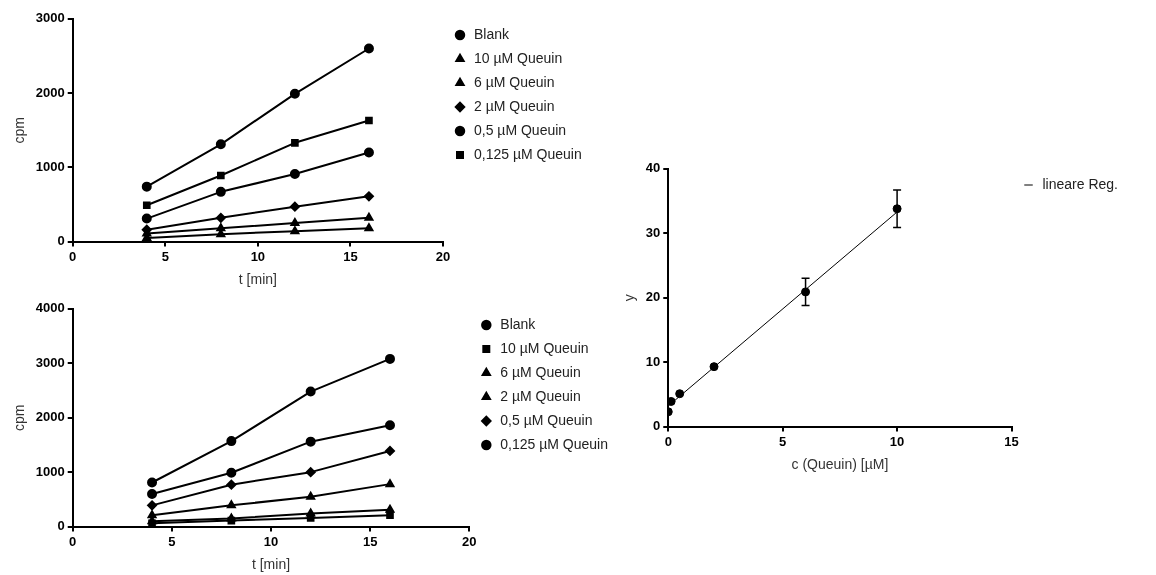 The height and width of the screenshot is (575, 1156). Describe the element at coordinates (653, 361) in the screenshot. I see `y-tick-label: 10` at that location.